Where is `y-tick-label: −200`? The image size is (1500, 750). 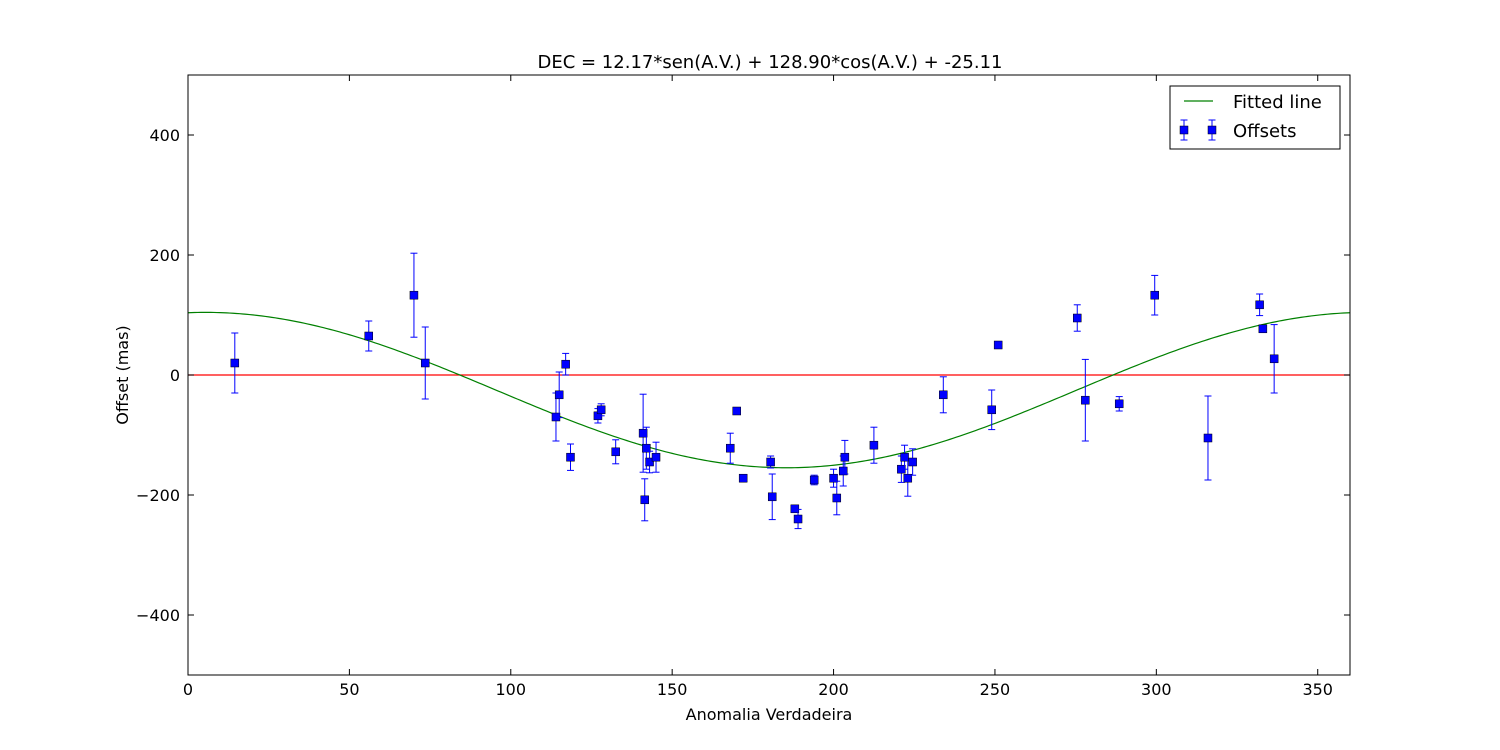
y-tick-label: −200 is located at coordinates (158, 495).